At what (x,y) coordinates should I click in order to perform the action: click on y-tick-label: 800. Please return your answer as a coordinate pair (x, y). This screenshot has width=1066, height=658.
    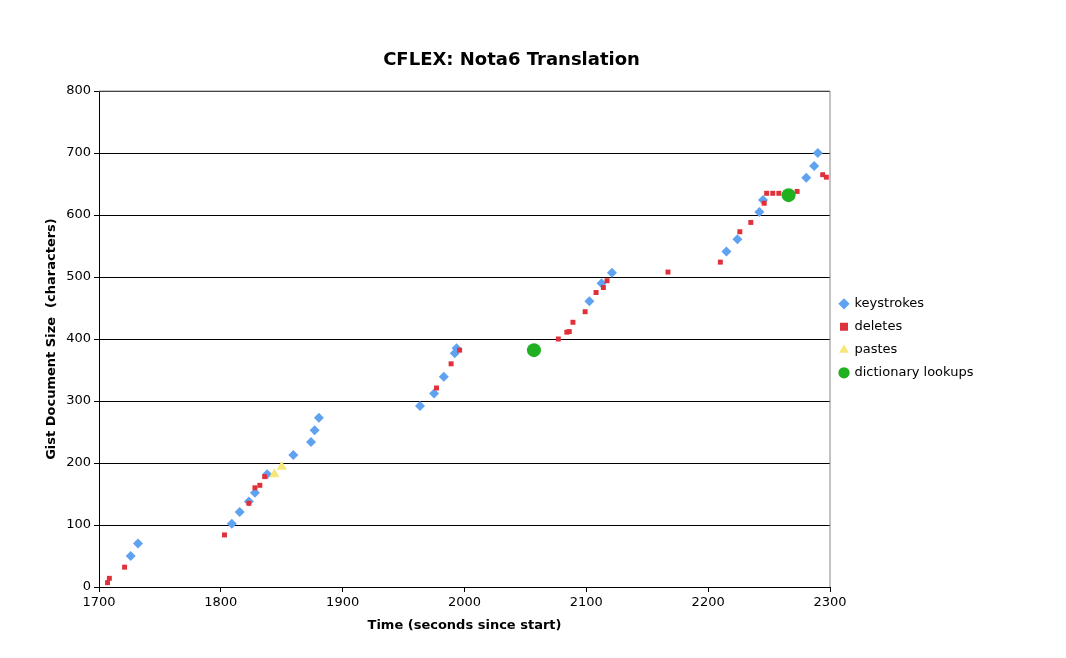
    Looking at the image, I should click on (78, 90).